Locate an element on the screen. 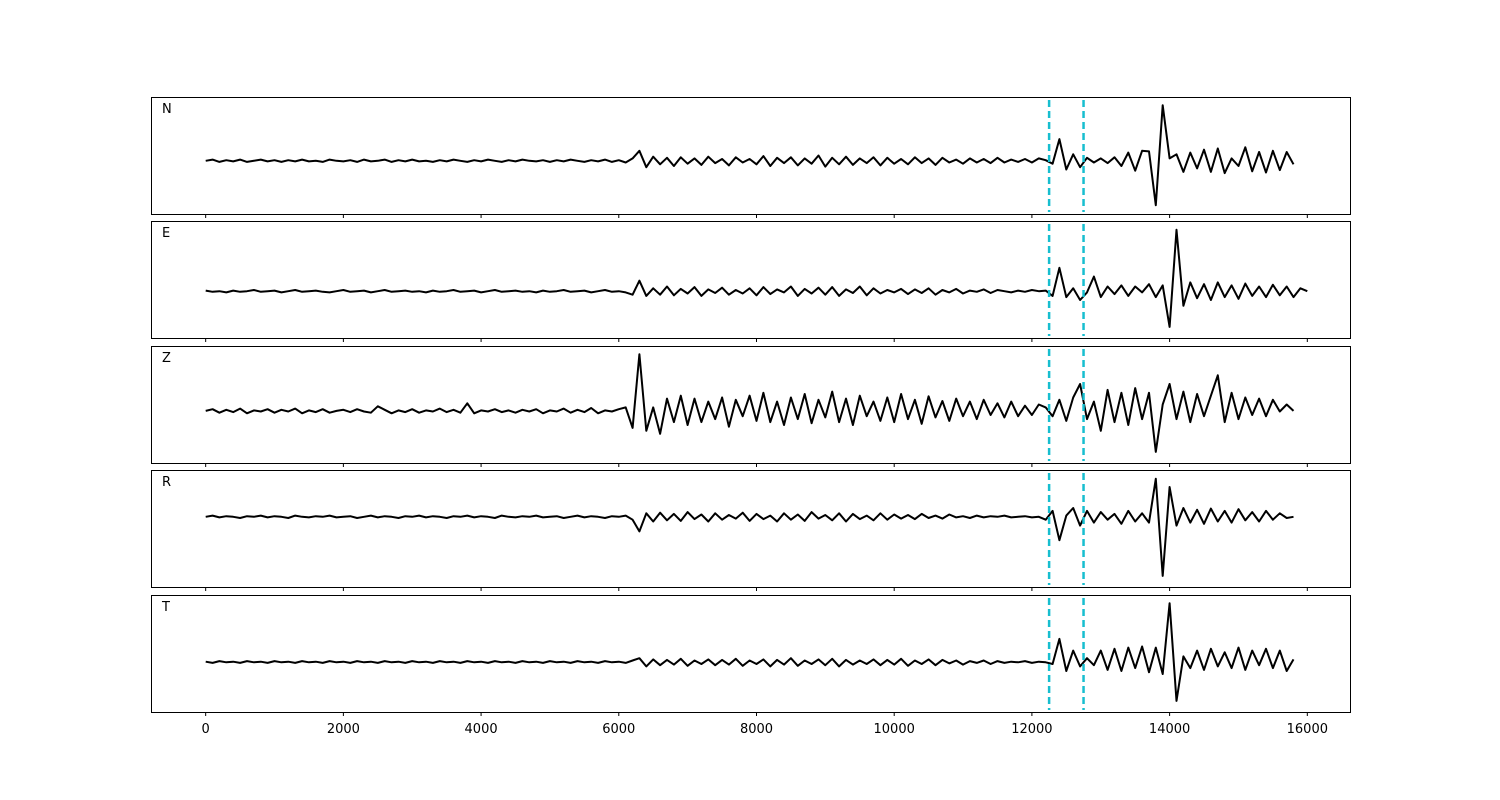  trace-z is located at coordinates (750, 403).